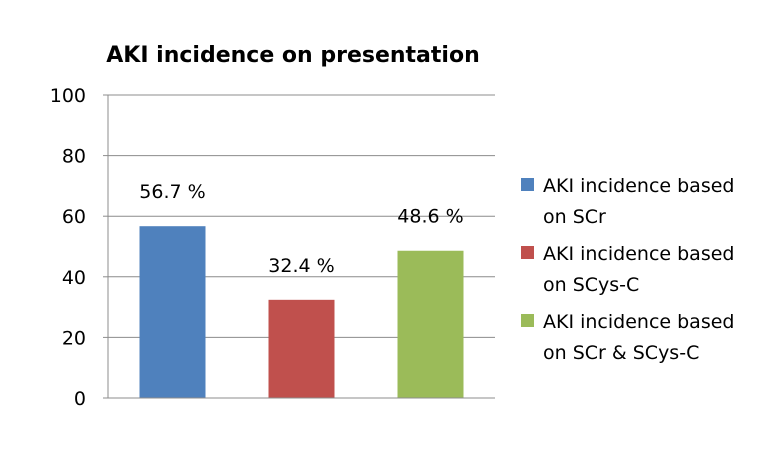  Describe the element at coordinates (301, 266) in the screenshot. I see `data-label-2: 32.4 %` at that location.